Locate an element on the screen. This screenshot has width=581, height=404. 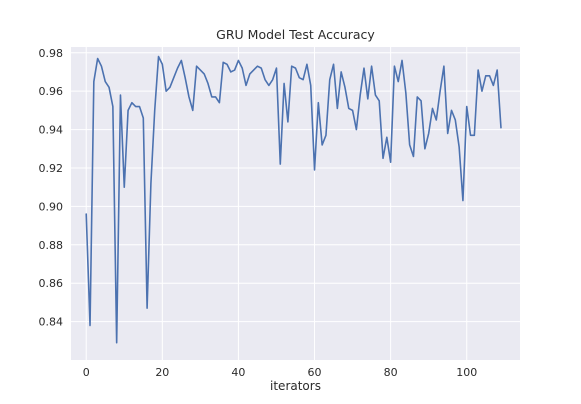
y-tick-label: 0.96 is located at coordinates (51, 91).